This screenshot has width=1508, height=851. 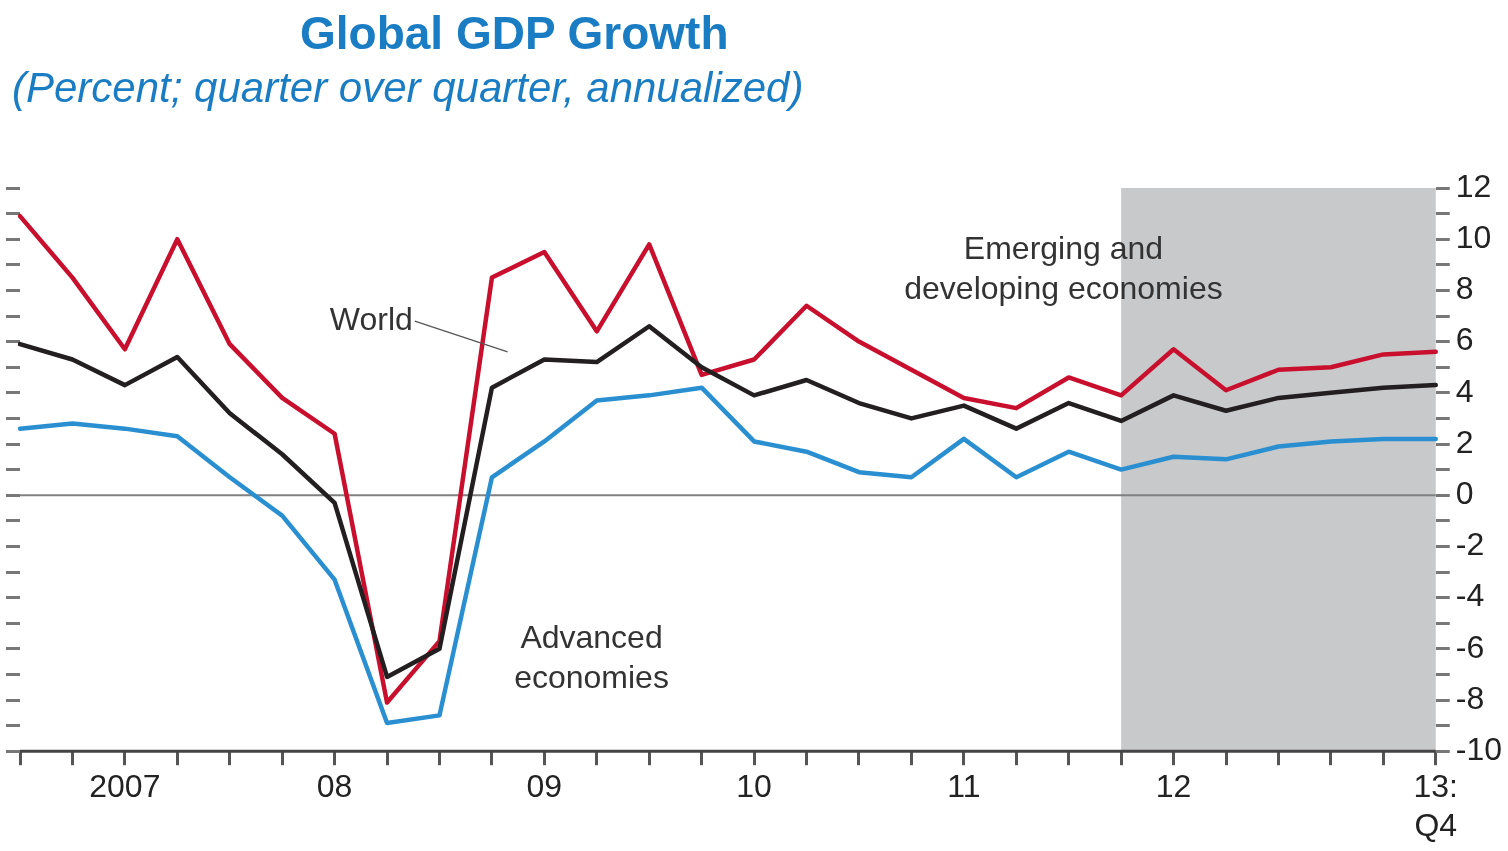 I want to click on text: World, so click(x=371, y=318).